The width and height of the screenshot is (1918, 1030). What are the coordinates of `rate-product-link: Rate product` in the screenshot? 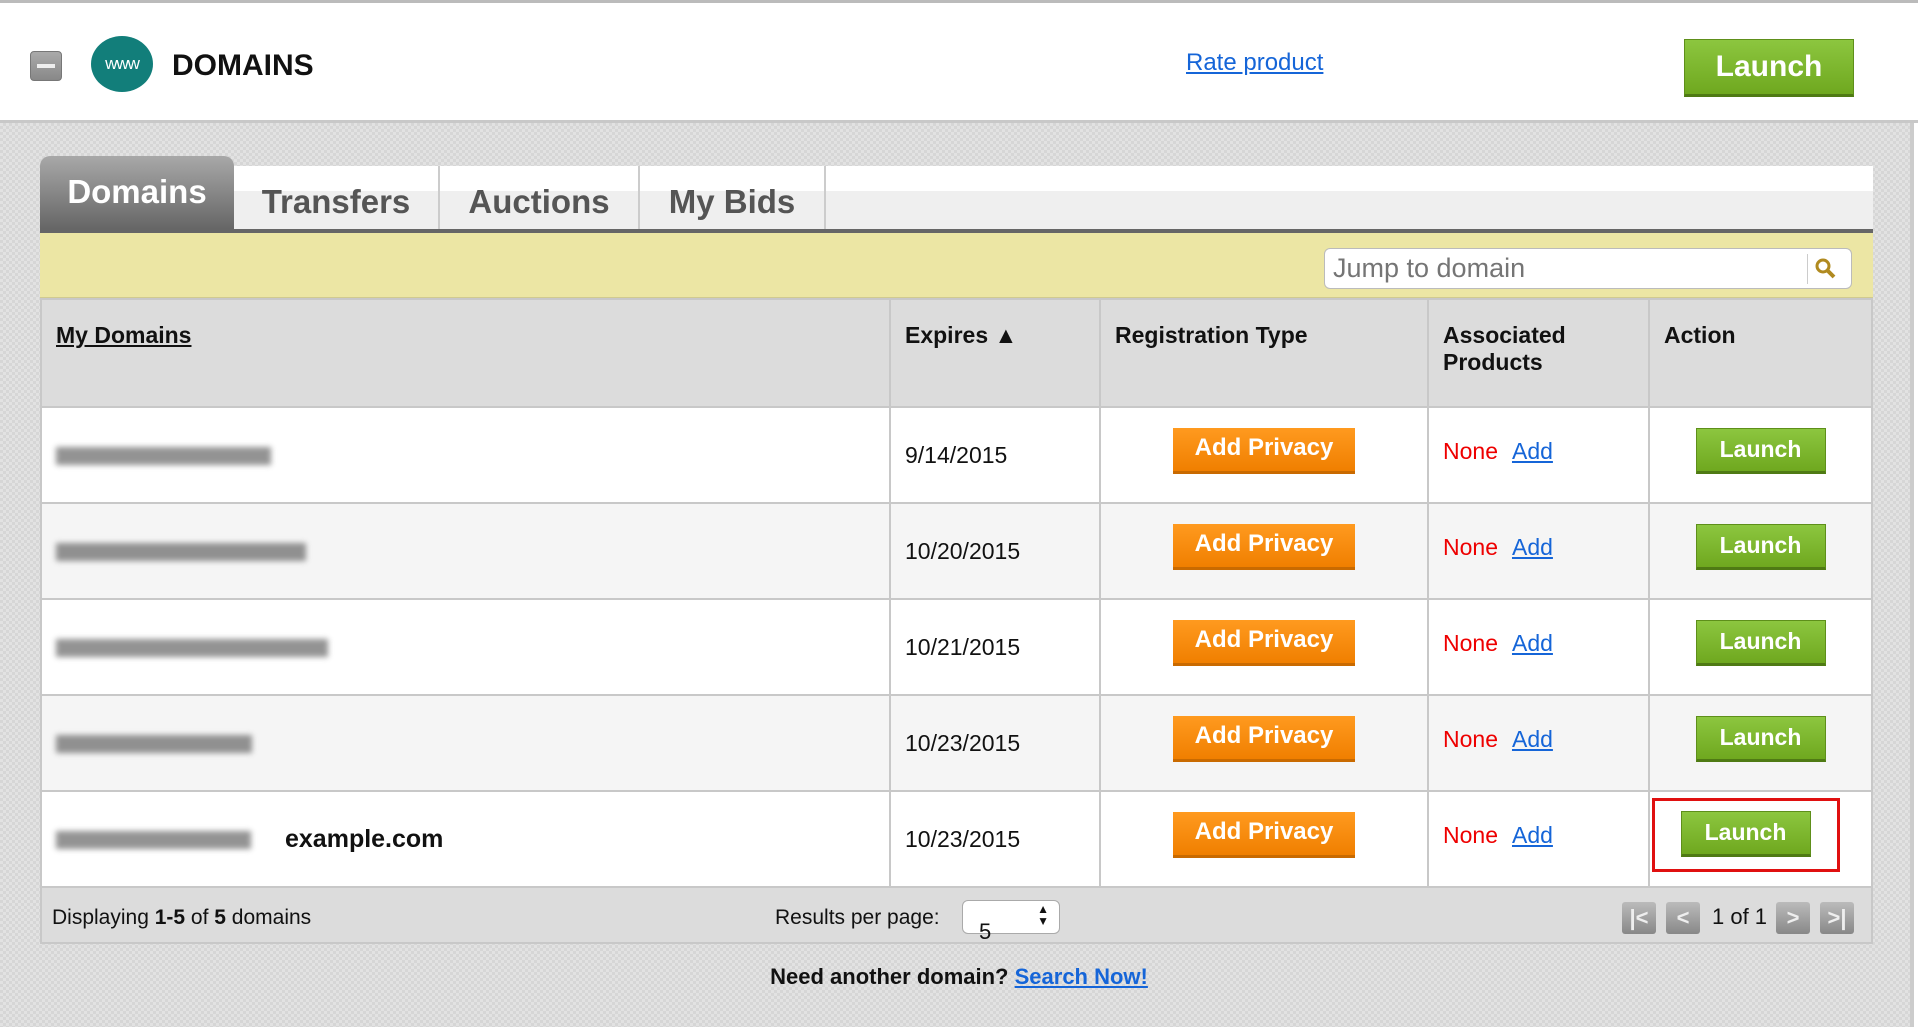 It's located at (1255, 62).